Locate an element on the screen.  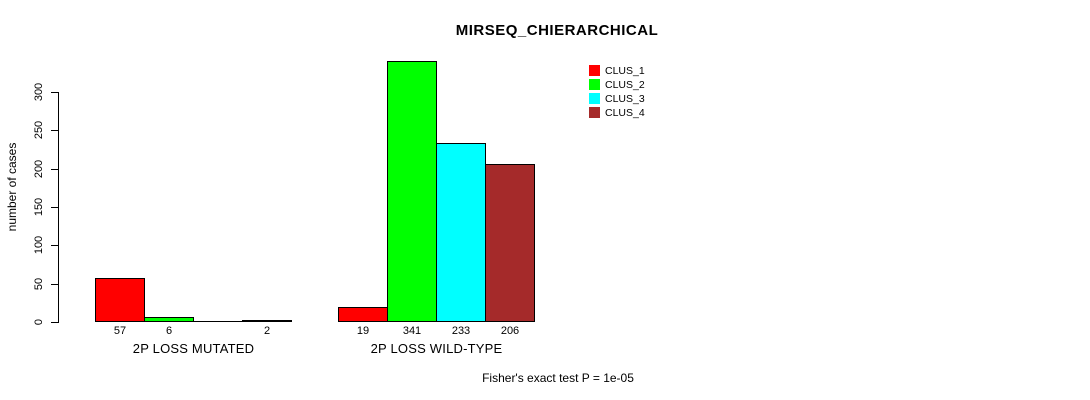
group-label: 2P LOSS WILD-TYPE is located at coordinates (436, 348).